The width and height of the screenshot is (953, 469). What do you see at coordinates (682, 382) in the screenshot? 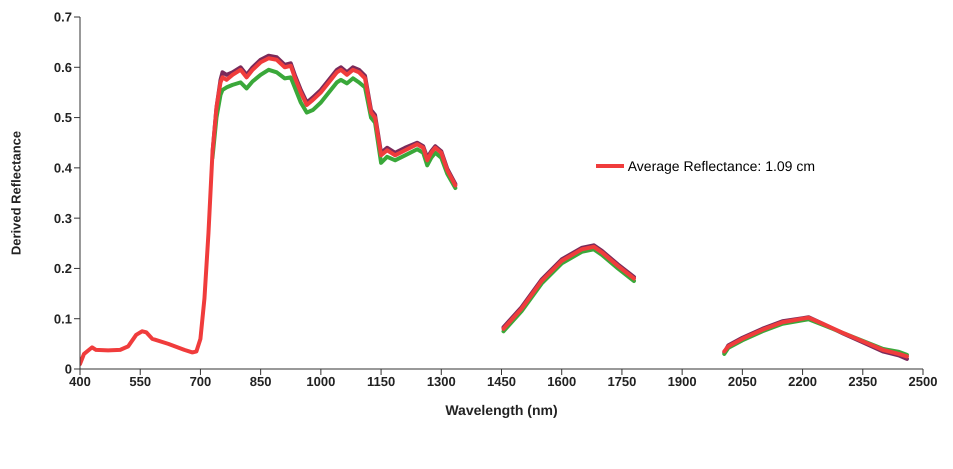
I see `x-tick-label: 1900` at bounding box center [682, 382].